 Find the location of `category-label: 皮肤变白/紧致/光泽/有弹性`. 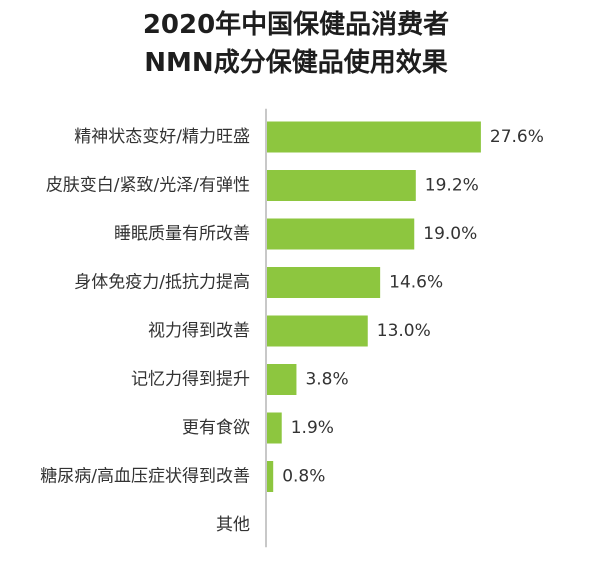

category-label: 皮肤变白/紧致/光泽/有弹性 is located at coordinates (148, 186).